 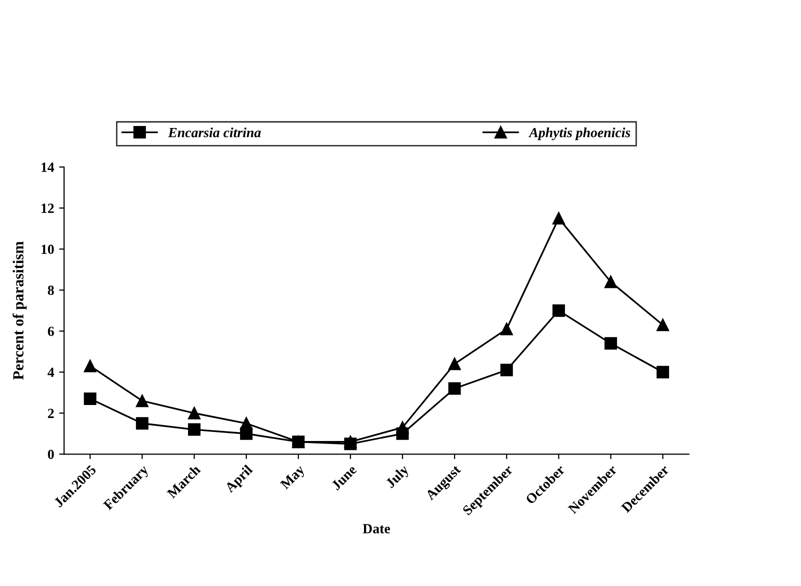 What do you see at coordinates (214, 133) in the screenshot?
I see `legend-label: Encarsia citrina` at bounding box center [214, 133].